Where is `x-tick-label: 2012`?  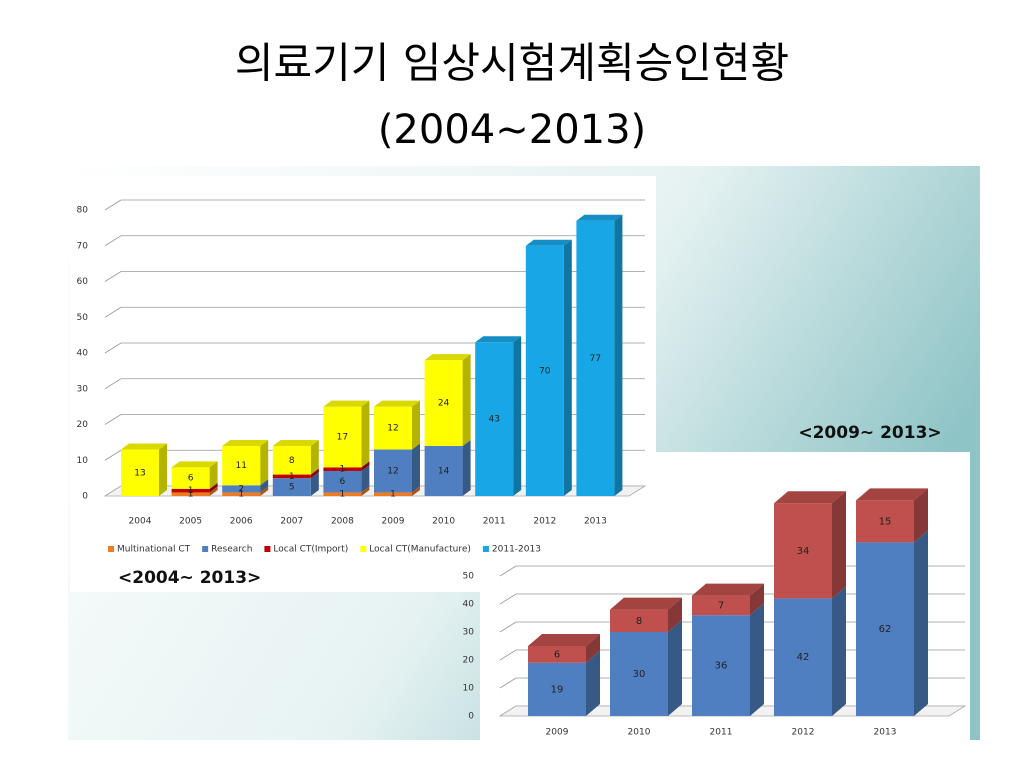
x-tick-label: 2012 is located at coordinates (803, 733).